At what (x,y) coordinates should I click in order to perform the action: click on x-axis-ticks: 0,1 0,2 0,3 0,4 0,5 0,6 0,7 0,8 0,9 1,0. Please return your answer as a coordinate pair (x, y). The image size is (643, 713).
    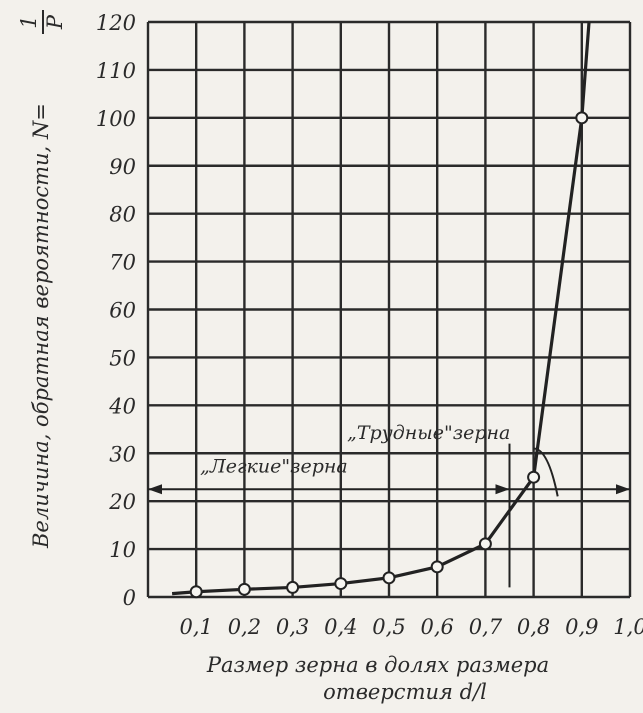
    Looking at the image, I should click on (411, 627).